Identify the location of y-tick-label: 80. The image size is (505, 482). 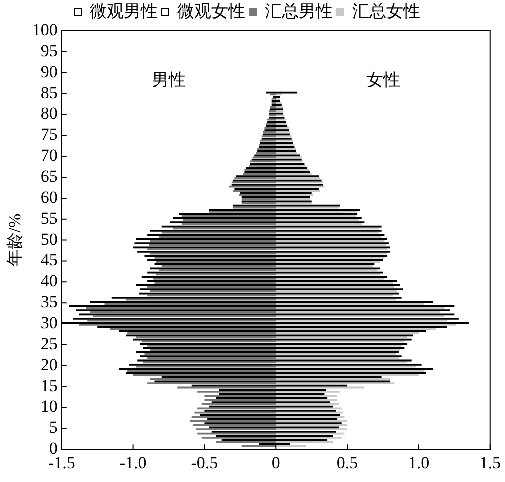
(49, 114).